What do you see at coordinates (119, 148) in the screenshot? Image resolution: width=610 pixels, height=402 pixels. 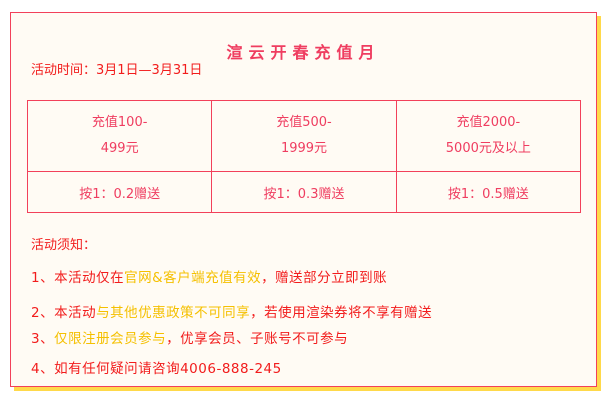 I see `tier-range: 499元` at bounding box center [119, 148].